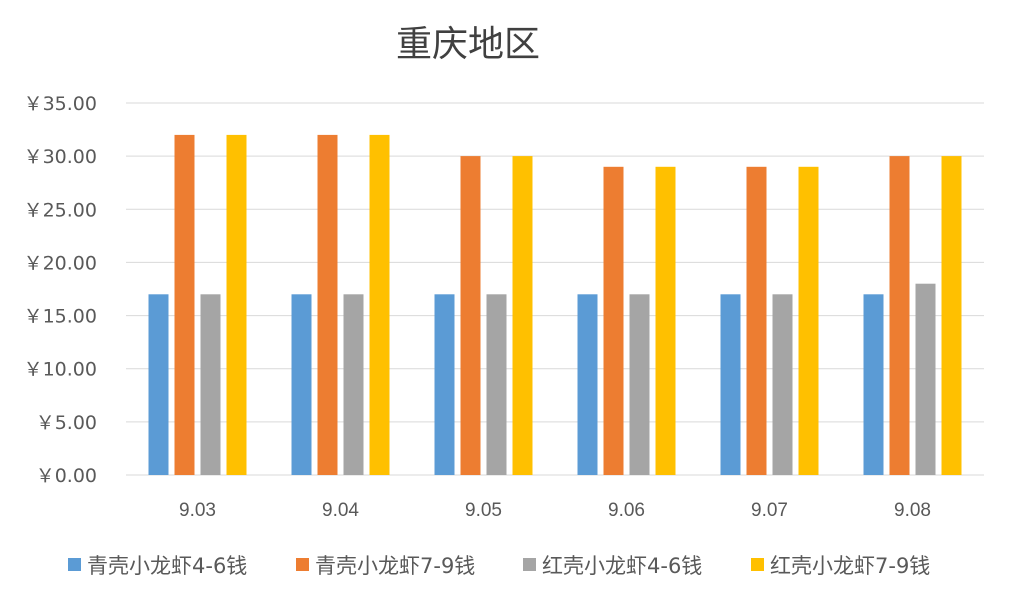  What do you see at coordinates (499, 566) in the screenshot?
I see `legend: 青壳小龙虾4-6钱 青壳小龙虾7-9钱 红壳小龙虾4-6钱 红壳小龙虾7-9钱` at bounding box center [499, 566].